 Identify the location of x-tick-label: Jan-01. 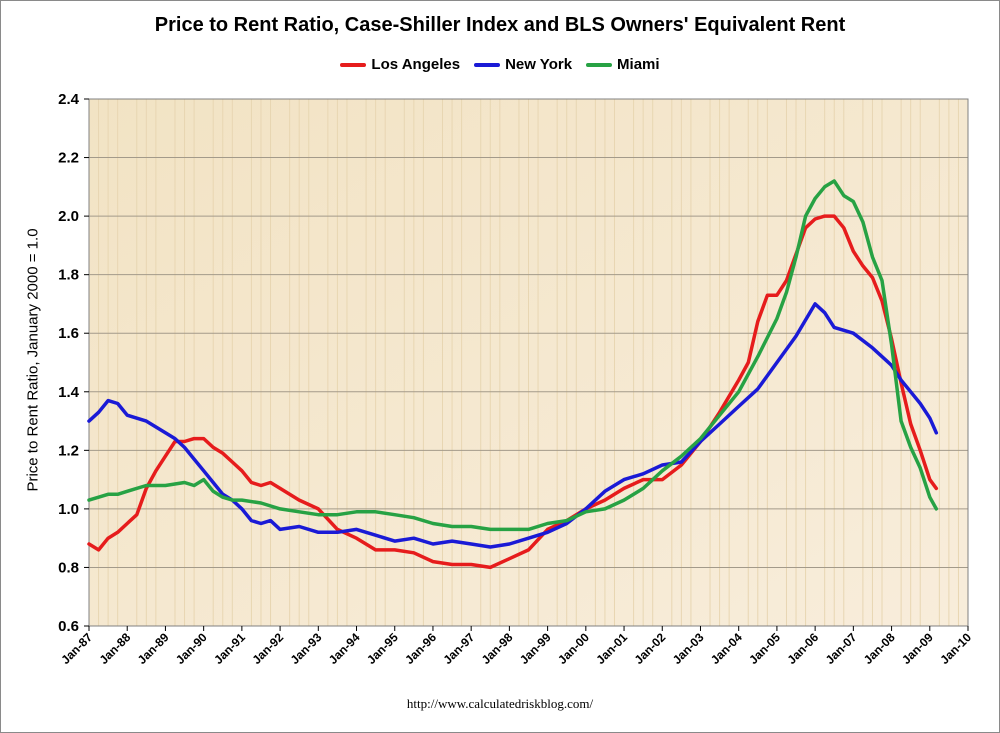
(611, 648).